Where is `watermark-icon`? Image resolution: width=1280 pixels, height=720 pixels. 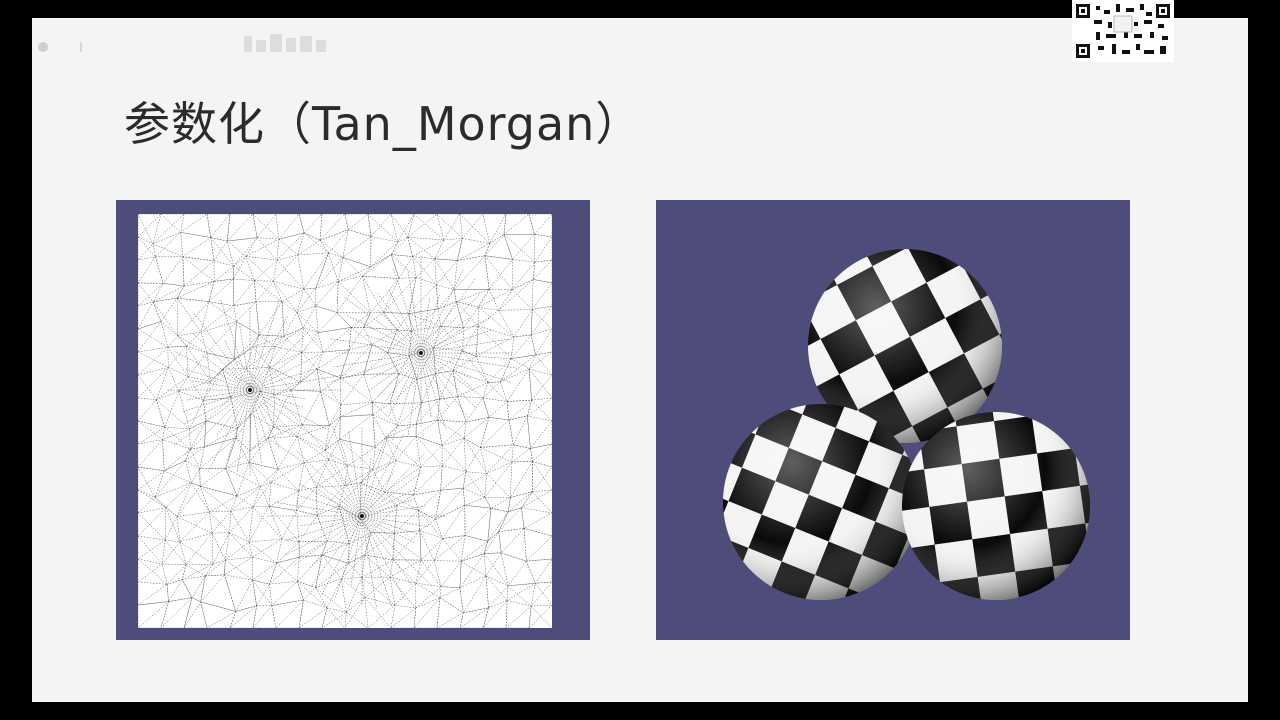
watermark-icon is located at coordinates (285, 43).